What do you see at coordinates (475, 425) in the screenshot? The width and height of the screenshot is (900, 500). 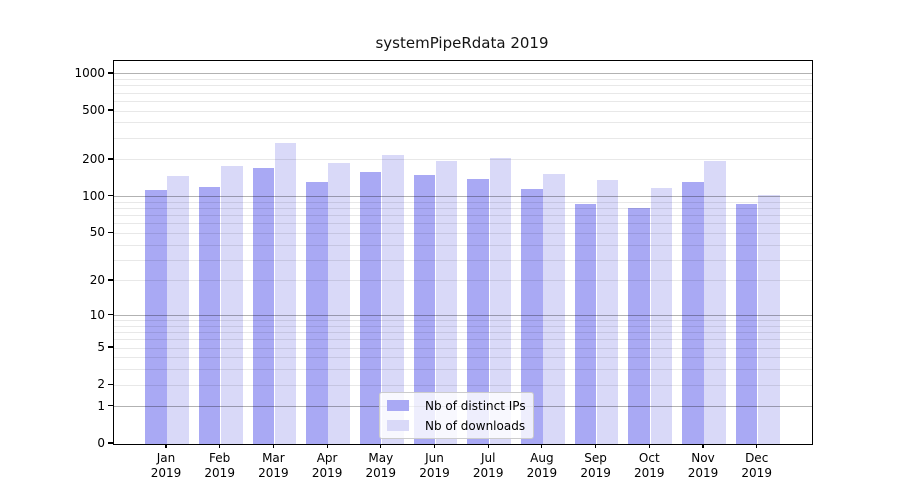 I see `legend-label-nb-of-downloads: Nb of downloads` at bounding box center [475, 425].